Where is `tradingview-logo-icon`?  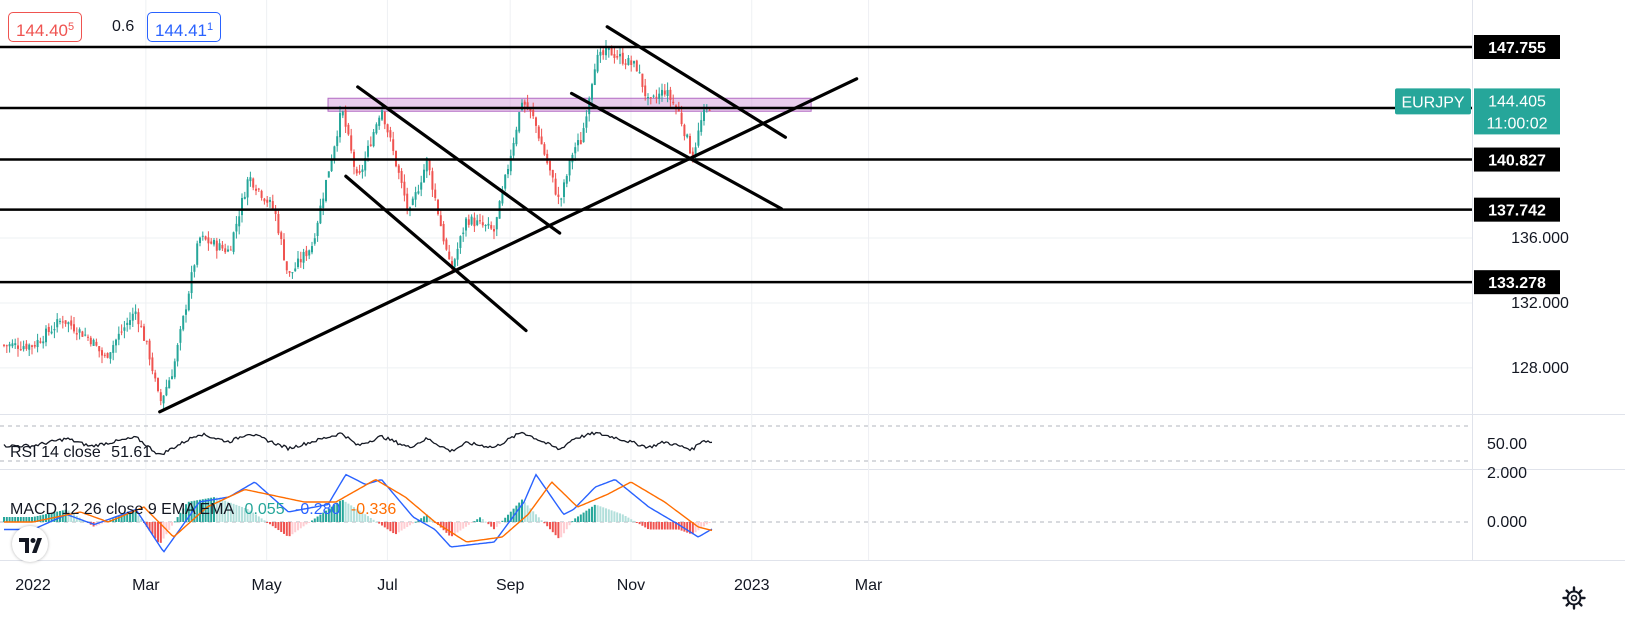 tradingview-logo-icon is located at coordinates (30, 544).